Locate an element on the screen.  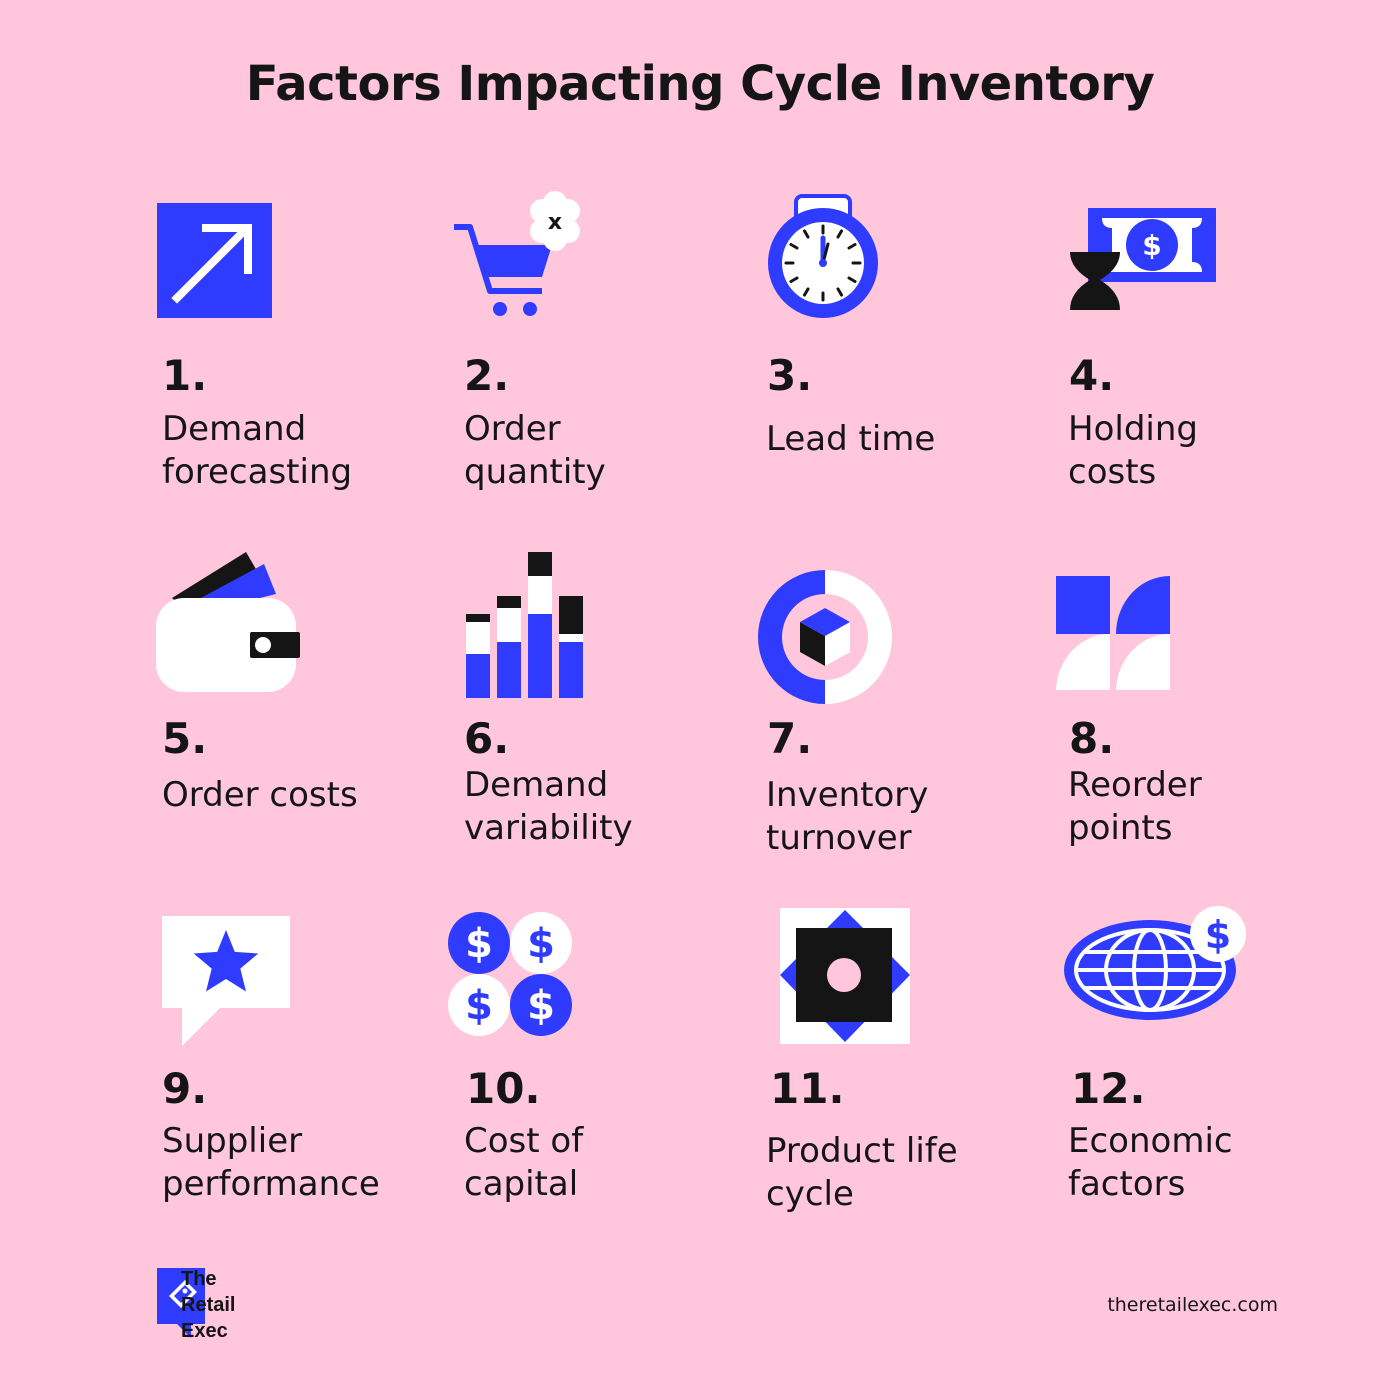
factor-number: 6. is located at coordinates (487, 738).